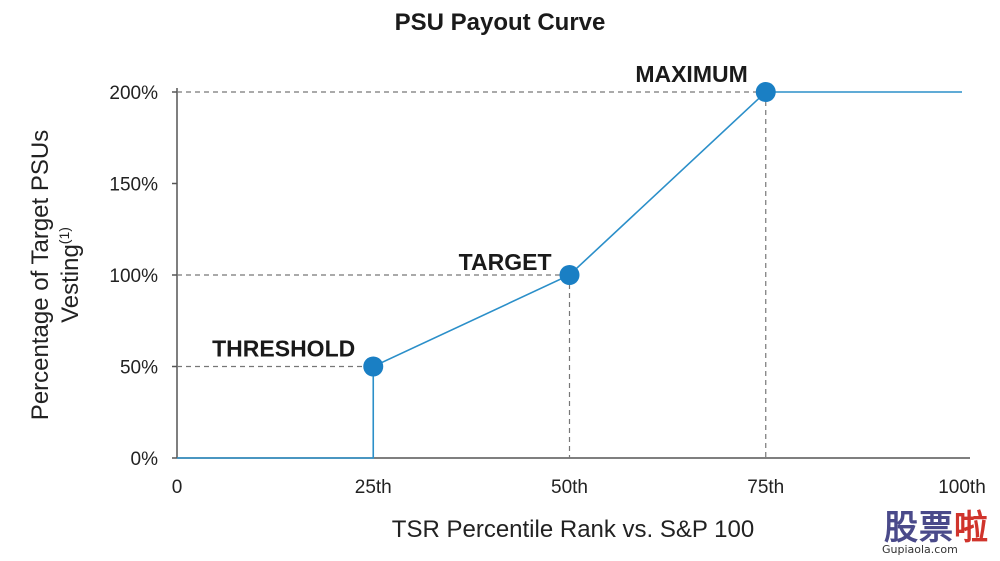 Image resolution: width=1000 pixels, height=561 pixels. What do you see at coordinates (133, 93) in the screenshot?
I see `y-tick-label: 200%` at bounding box center [133, 93].